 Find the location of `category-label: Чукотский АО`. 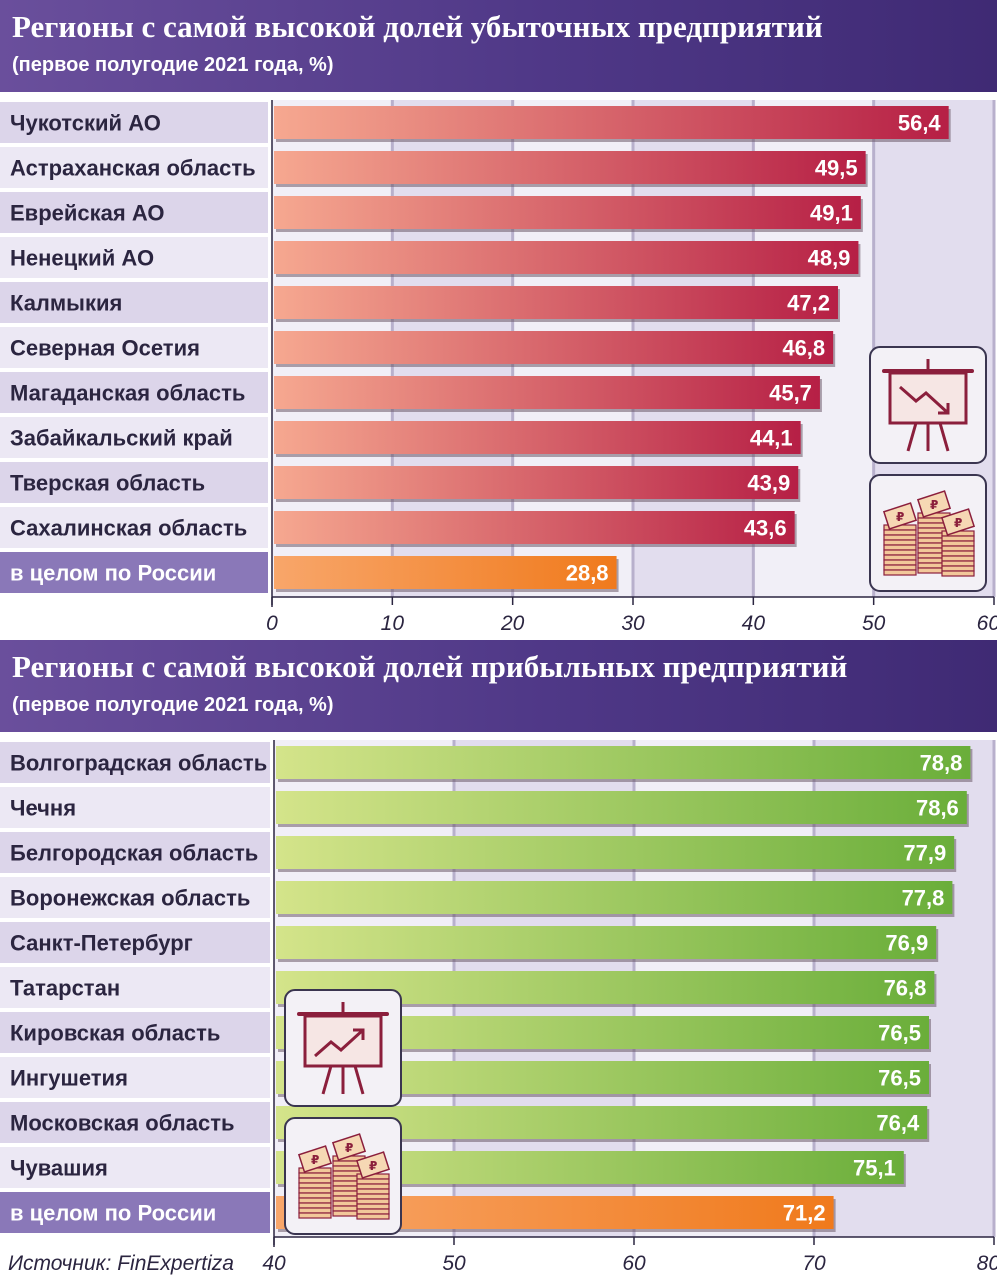

category-label: Чукотский АО is located at coordinates (85, 123).